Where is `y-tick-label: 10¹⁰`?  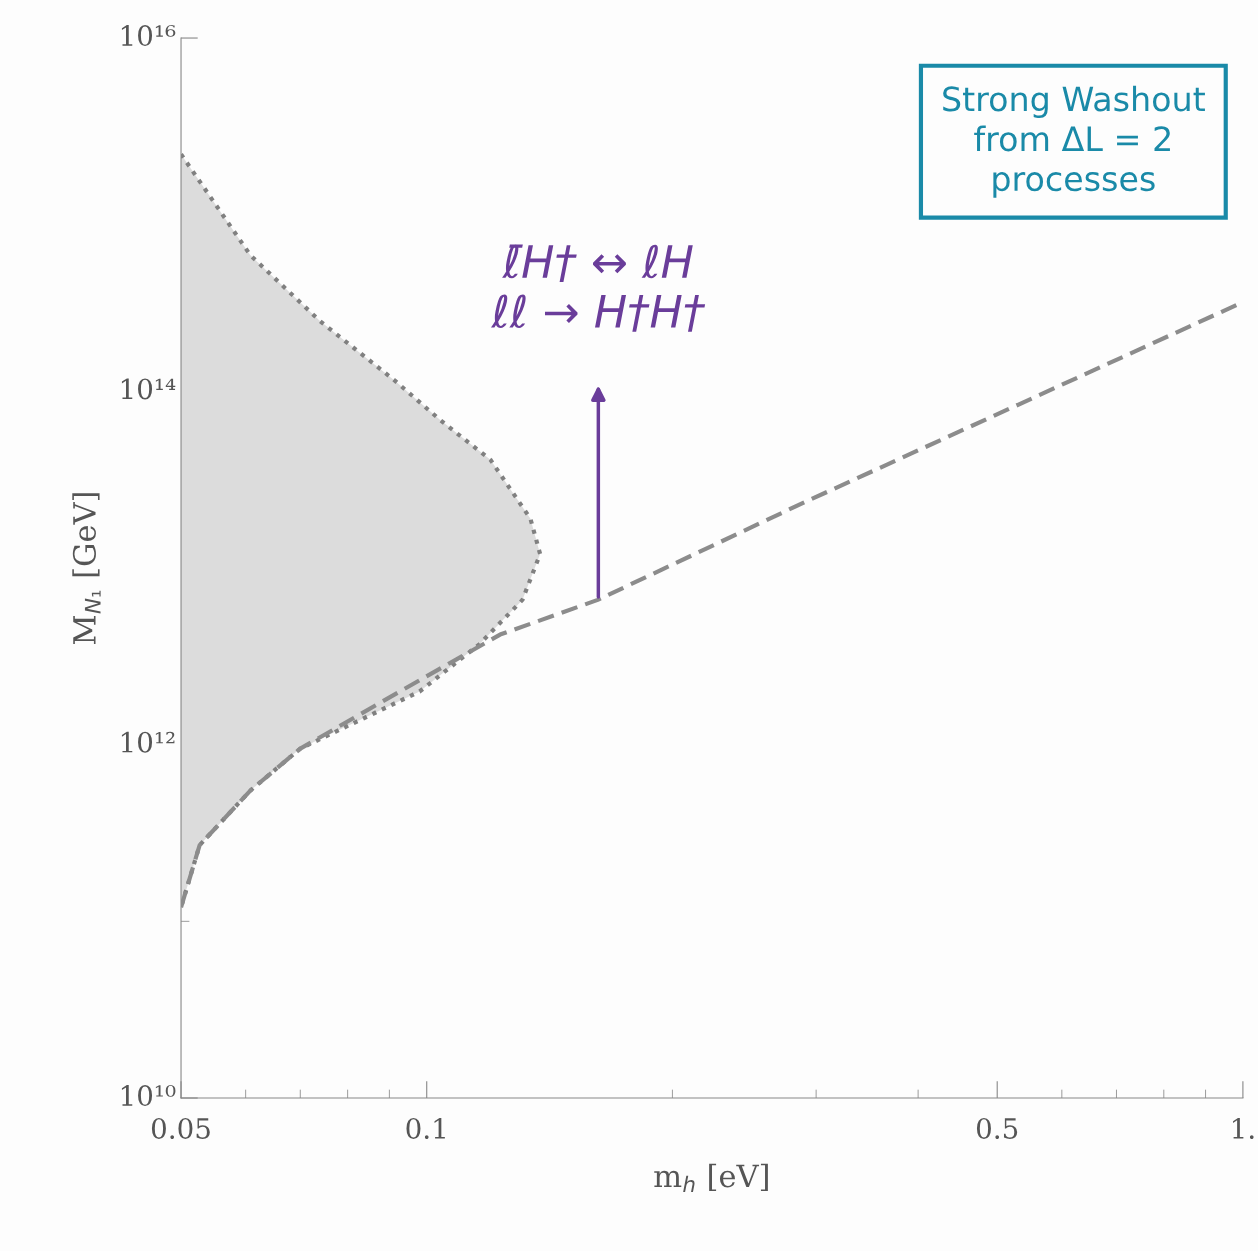
y-tick-label: 10¹⁰ is located at coordinates (148, 1096).